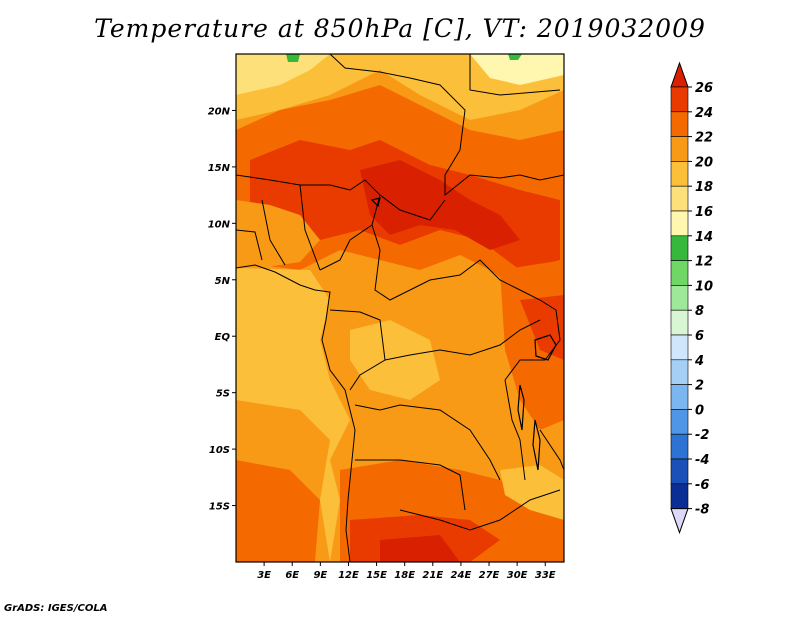  I want to click on colorbar-label: 6, so click(699, 336).